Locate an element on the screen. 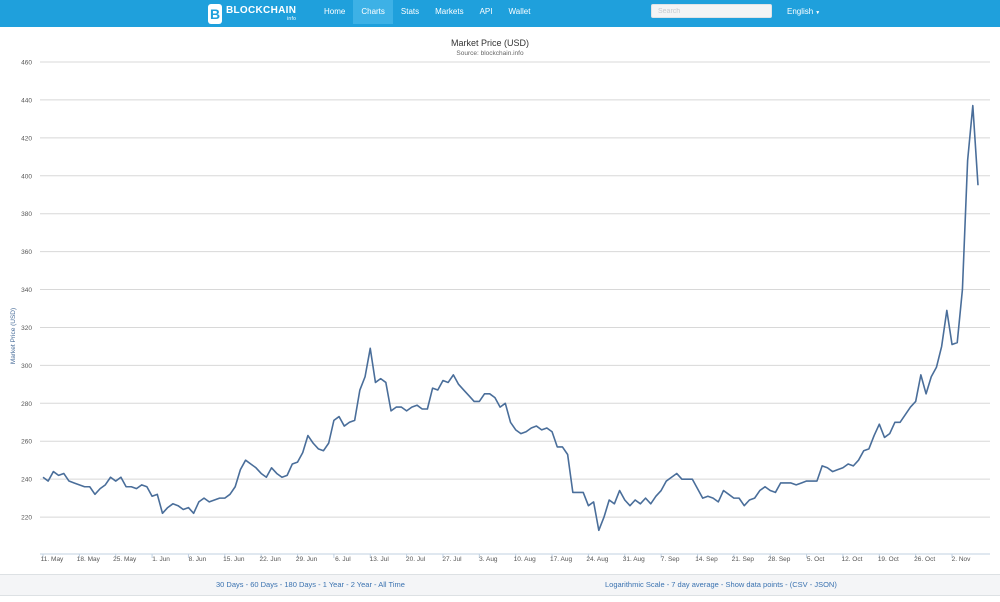 This screenshot has width=1000, height=602. x-tick-label: 17. Aug is located at coordinates (561, 559).